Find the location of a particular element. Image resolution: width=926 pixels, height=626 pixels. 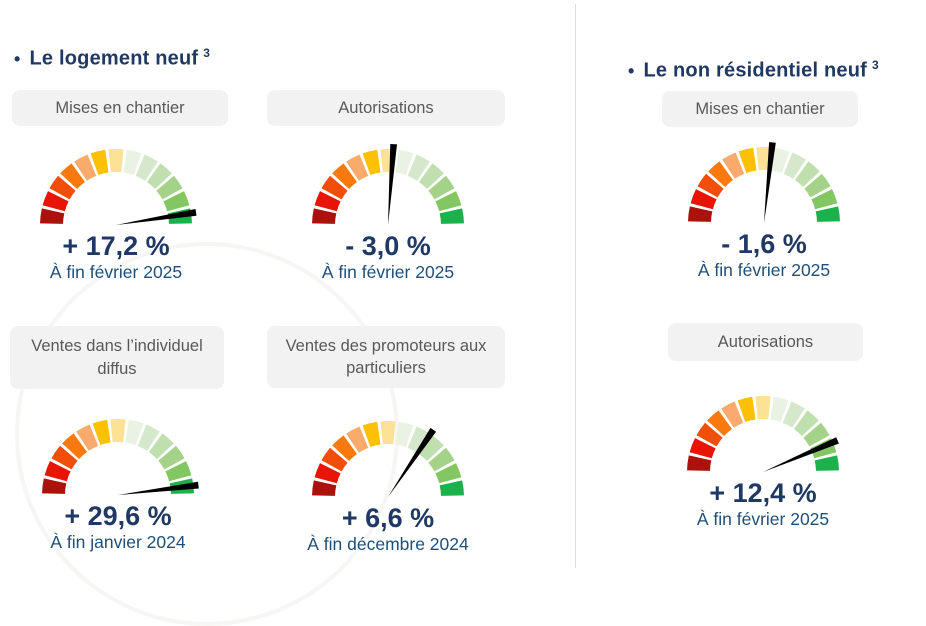

gauge-value: + 12,4 % is located at coordinates (763, 493).